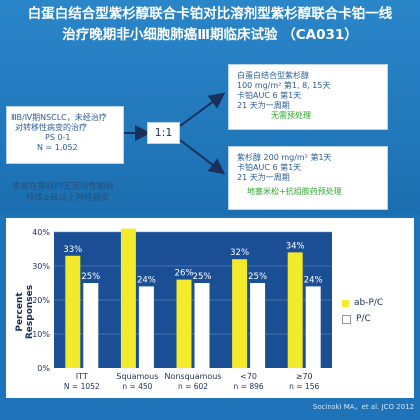  Describe the element at coordinates (369, 303) in the screenshot. I see `legend-label: ab-P/C` at that location.